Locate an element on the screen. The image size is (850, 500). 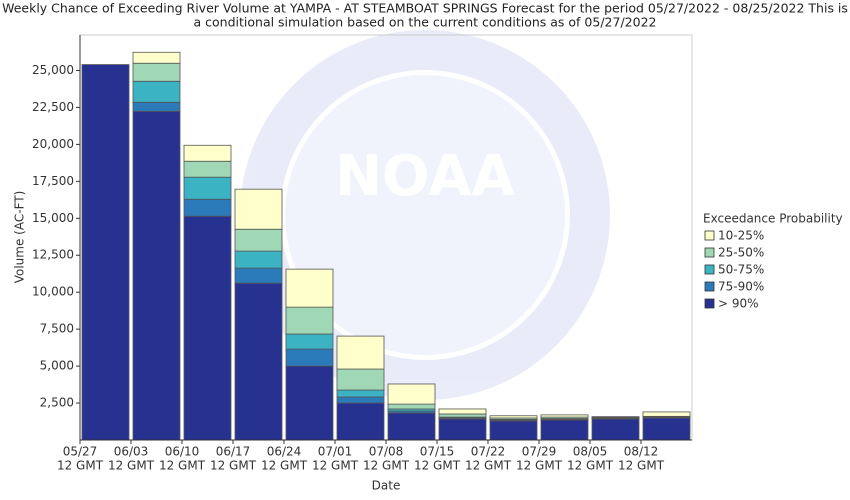
legend-label: 75-90% is located at coordinates (741, 287).